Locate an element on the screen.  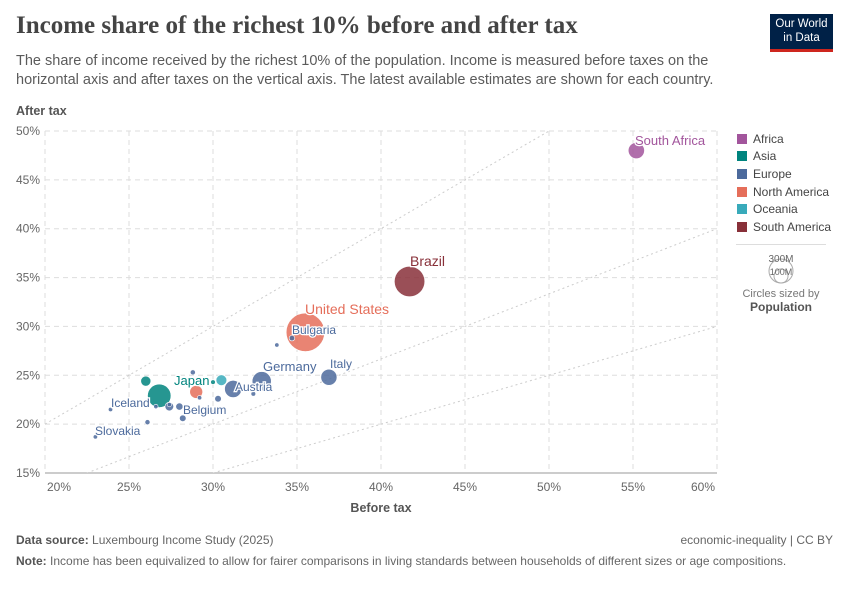
size-legend-large: 300M is located at coordinates (780, 259).